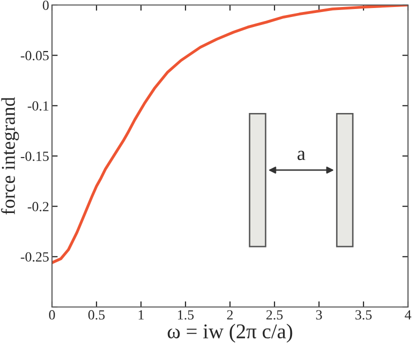 Image resolution: width=415 pixels, height=351 pixels. What do you see at coordinates (38, 207) in the screenshot?
I see `y-tick-label: -0.2` at bounding box center [38, 207].